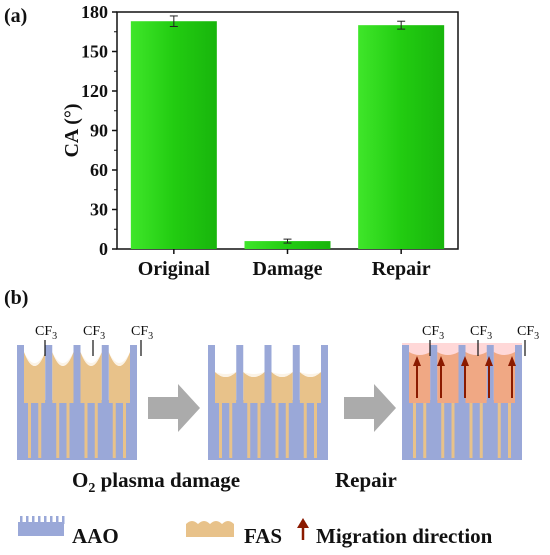 This screenshot has width=550, height=555. Describe the element at coordinates (94, 12) in the screenshot. I see `y-tick-label: 180` at that location.